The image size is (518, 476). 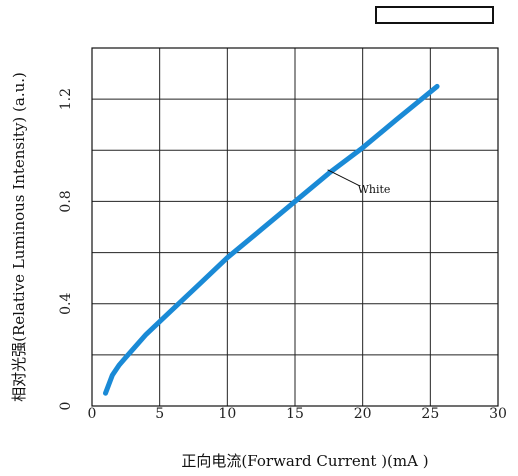 I want to click on x-tick-label: 20, so click(x=363, y=414).